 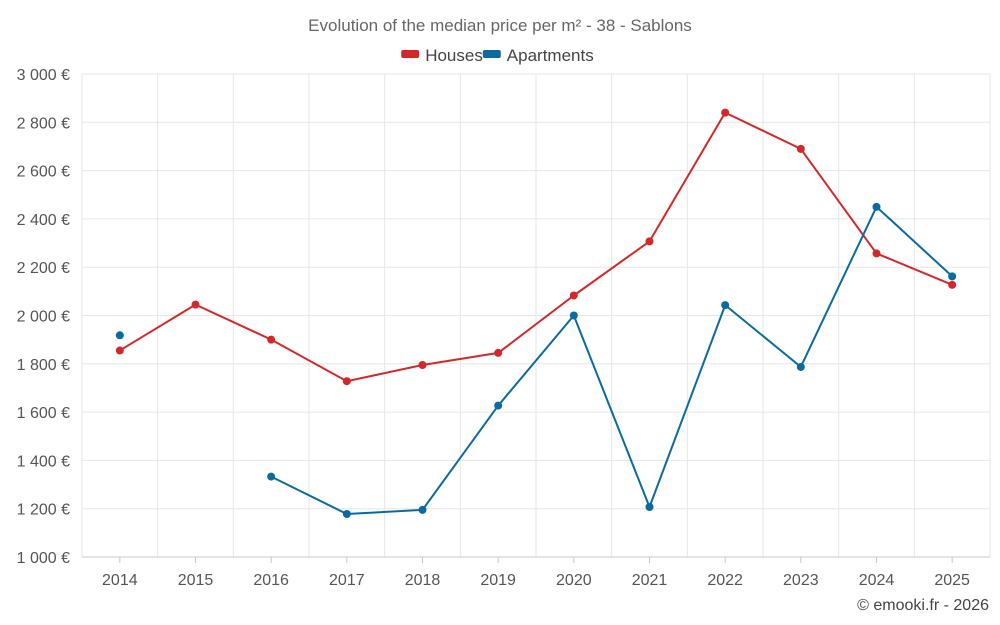 I want to click on y-tick-label: 1 800 €, so click(x=43, y=365).